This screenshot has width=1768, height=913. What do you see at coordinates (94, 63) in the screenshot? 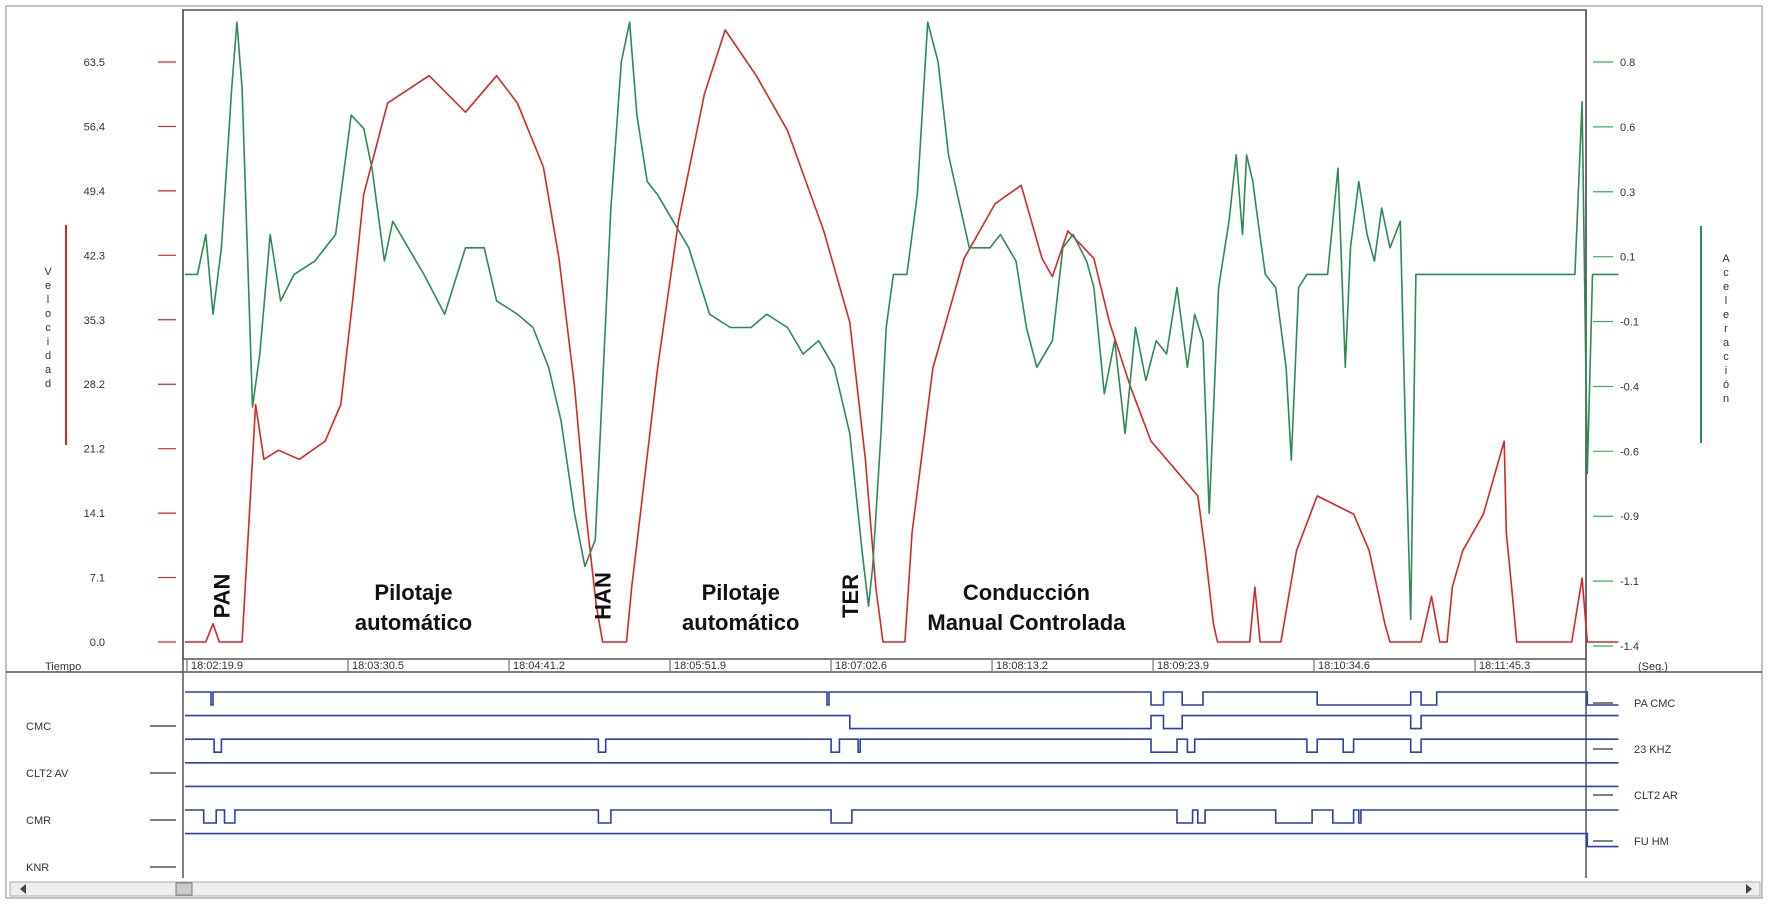
I see `left-tick-label: 63.5` at bounding box center [94, 63].